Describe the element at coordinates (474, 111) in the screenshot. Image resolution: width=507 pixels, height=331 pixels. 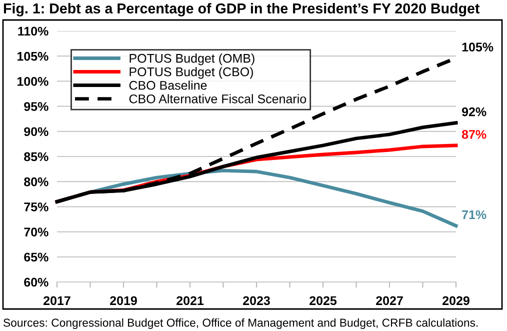
I see `data-label: 92%` at that location.